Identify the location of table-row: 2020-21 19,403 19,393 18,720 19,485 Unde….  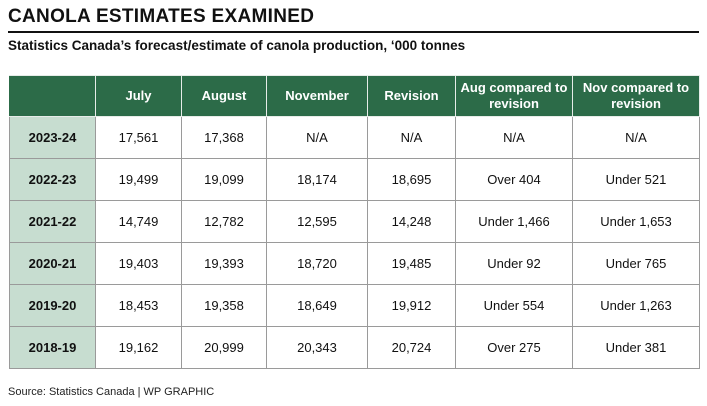
(354, 263).